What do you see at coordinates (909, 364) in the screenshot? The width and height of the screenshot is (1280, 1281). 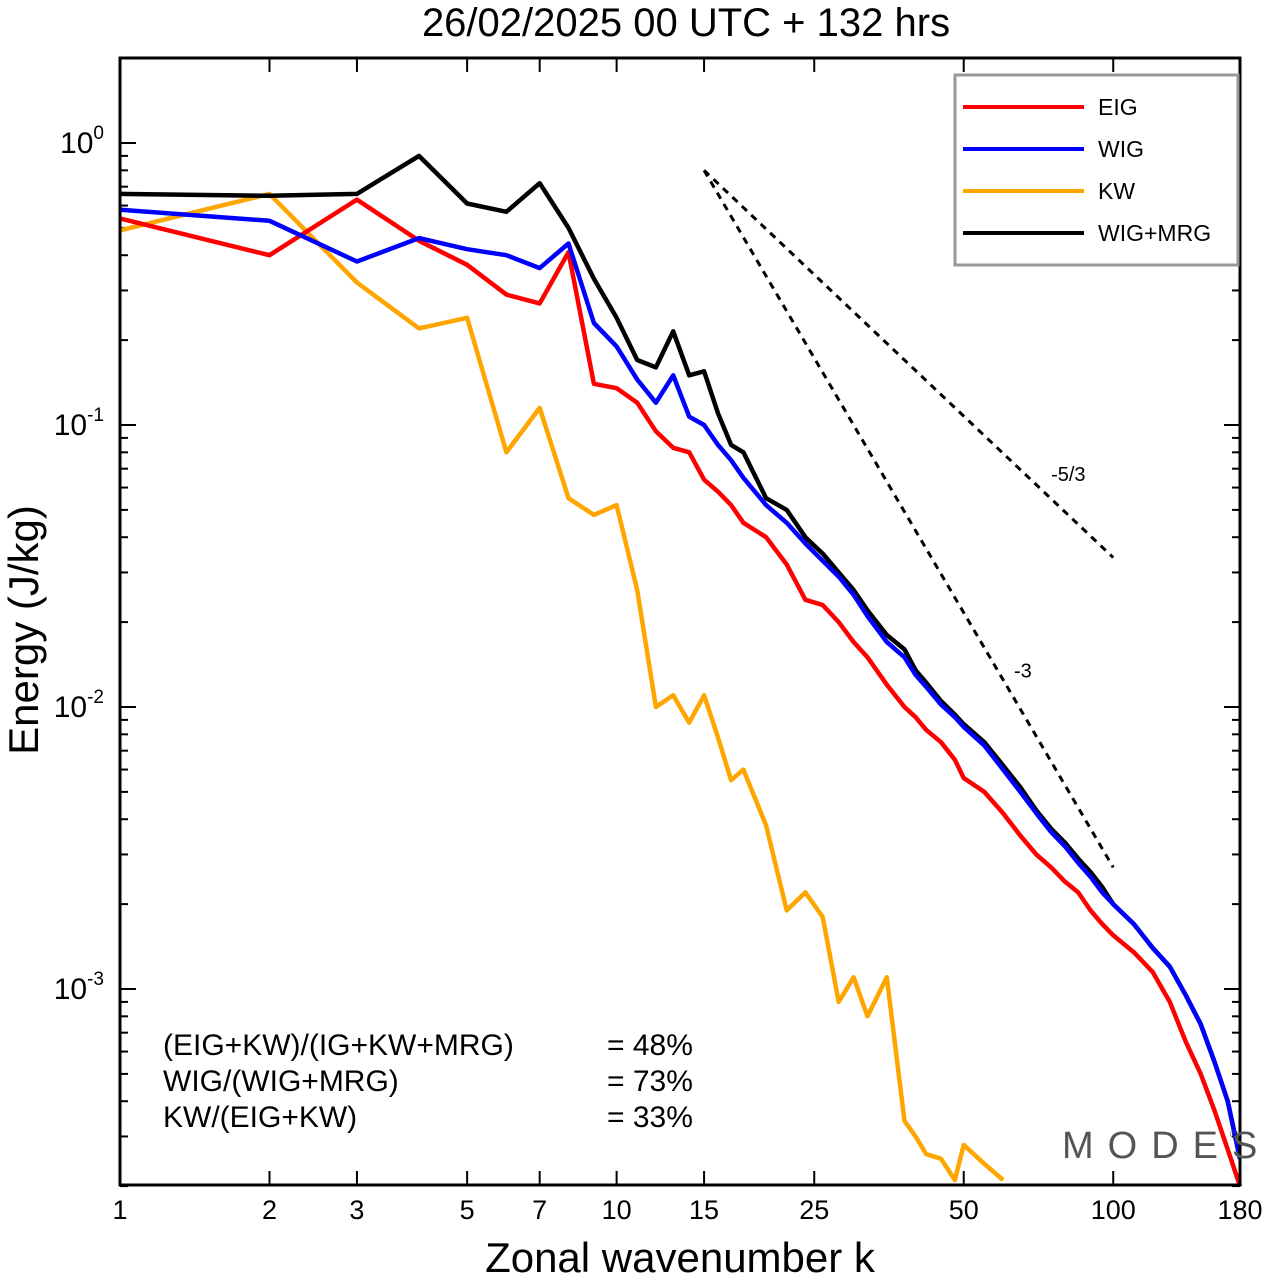 I see `slope-line` at bounding box center [909, 364].